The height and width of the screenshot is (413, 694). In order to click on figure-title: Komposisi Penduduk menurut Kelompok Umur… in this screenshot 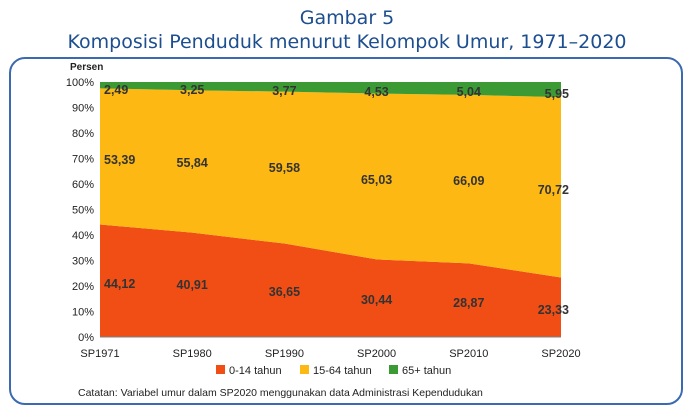, I will do `click(347, 42)`.